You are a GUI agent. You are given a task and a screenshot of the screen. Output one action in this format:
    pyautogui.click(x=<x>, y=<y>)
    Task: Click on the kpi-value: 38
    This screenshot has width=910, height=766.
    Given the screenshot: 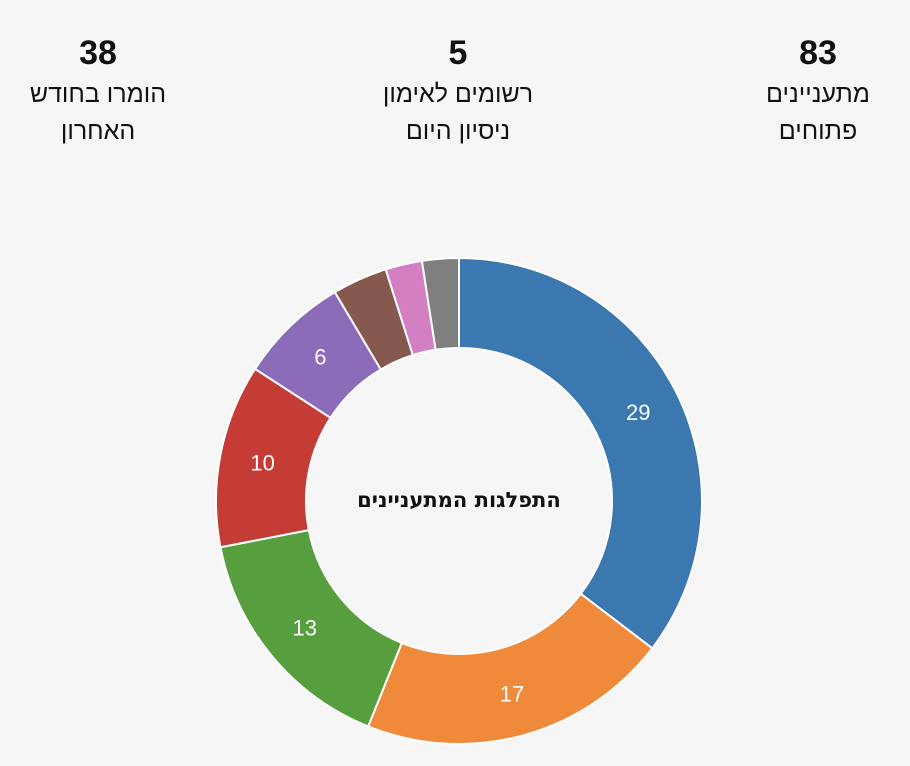 What is the action you would take?
    pyautogui.click(x=98, y=53)
    